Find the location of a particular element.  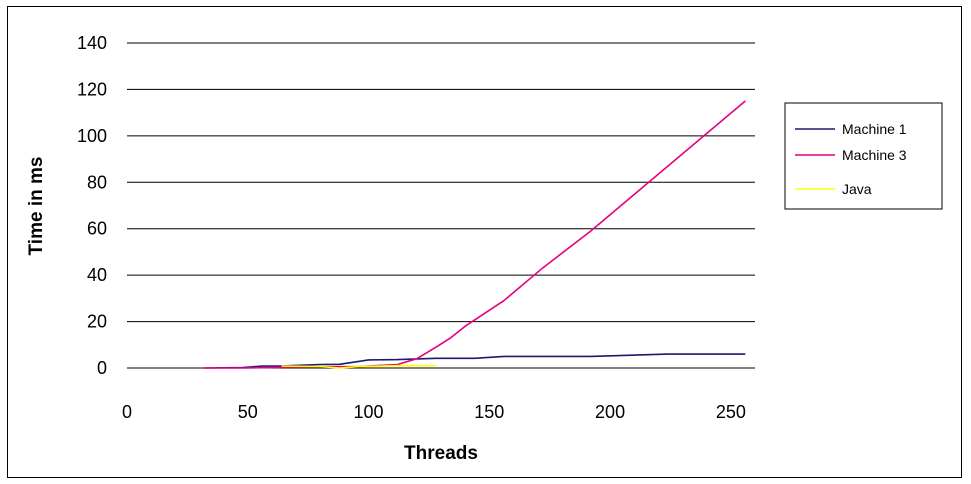

legend-label: Machine 1 is located at coordinates (874, 129).